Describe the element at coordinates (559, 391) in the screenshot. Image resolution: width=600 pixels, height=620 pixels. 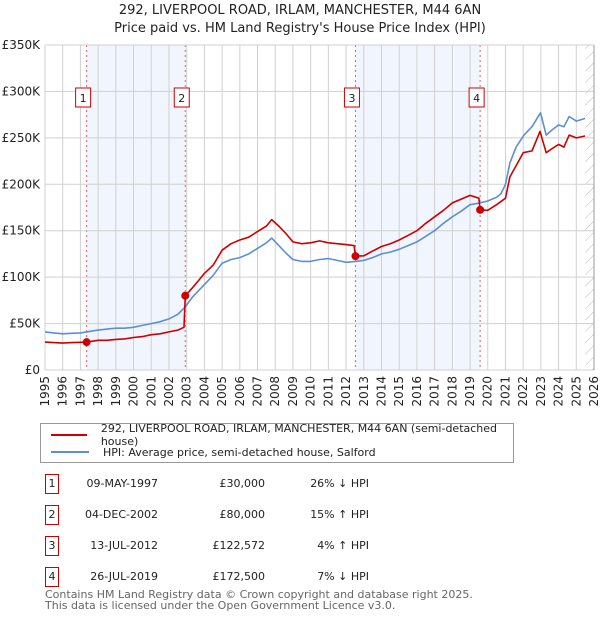
I see `x-tick-label: 2024` at that location.